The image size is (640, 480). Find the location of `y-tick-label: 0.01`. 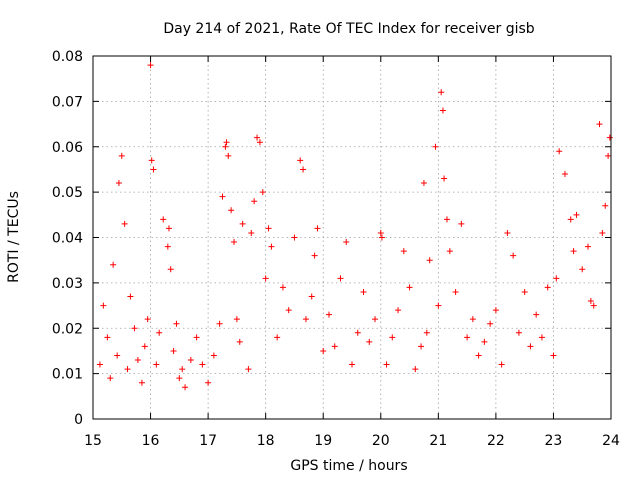

y-tick-label: 0.01 is located at coordinates (67, 375).